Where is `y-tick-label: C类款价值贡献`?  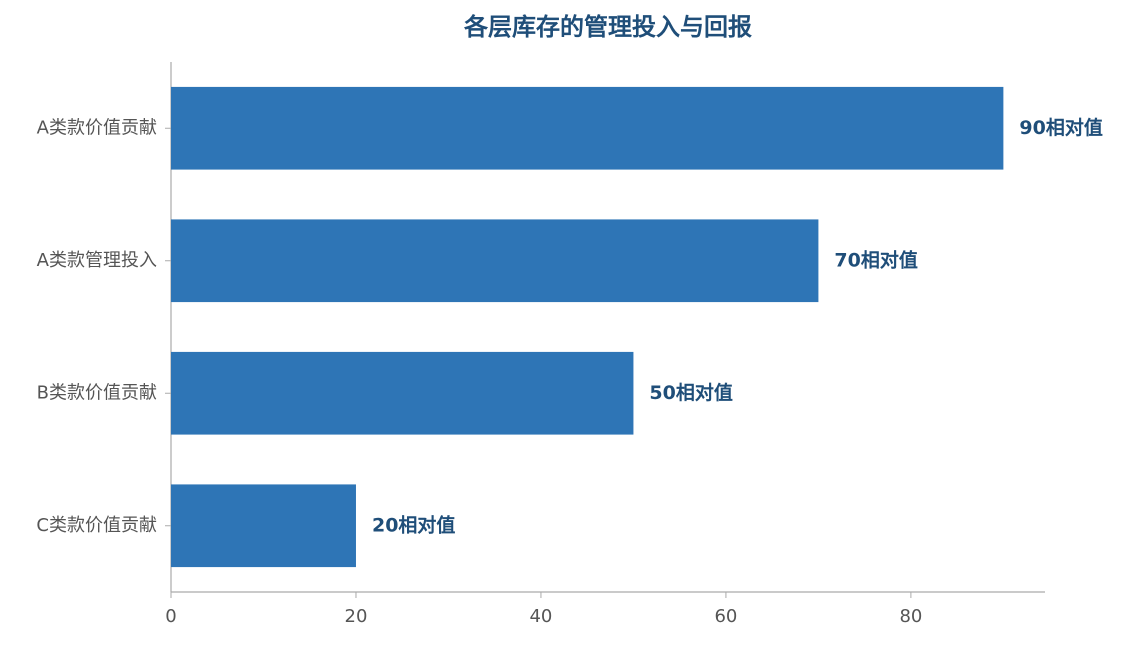 y-tick-label: C类款价值贡献 is located at coordinates (96, 525).